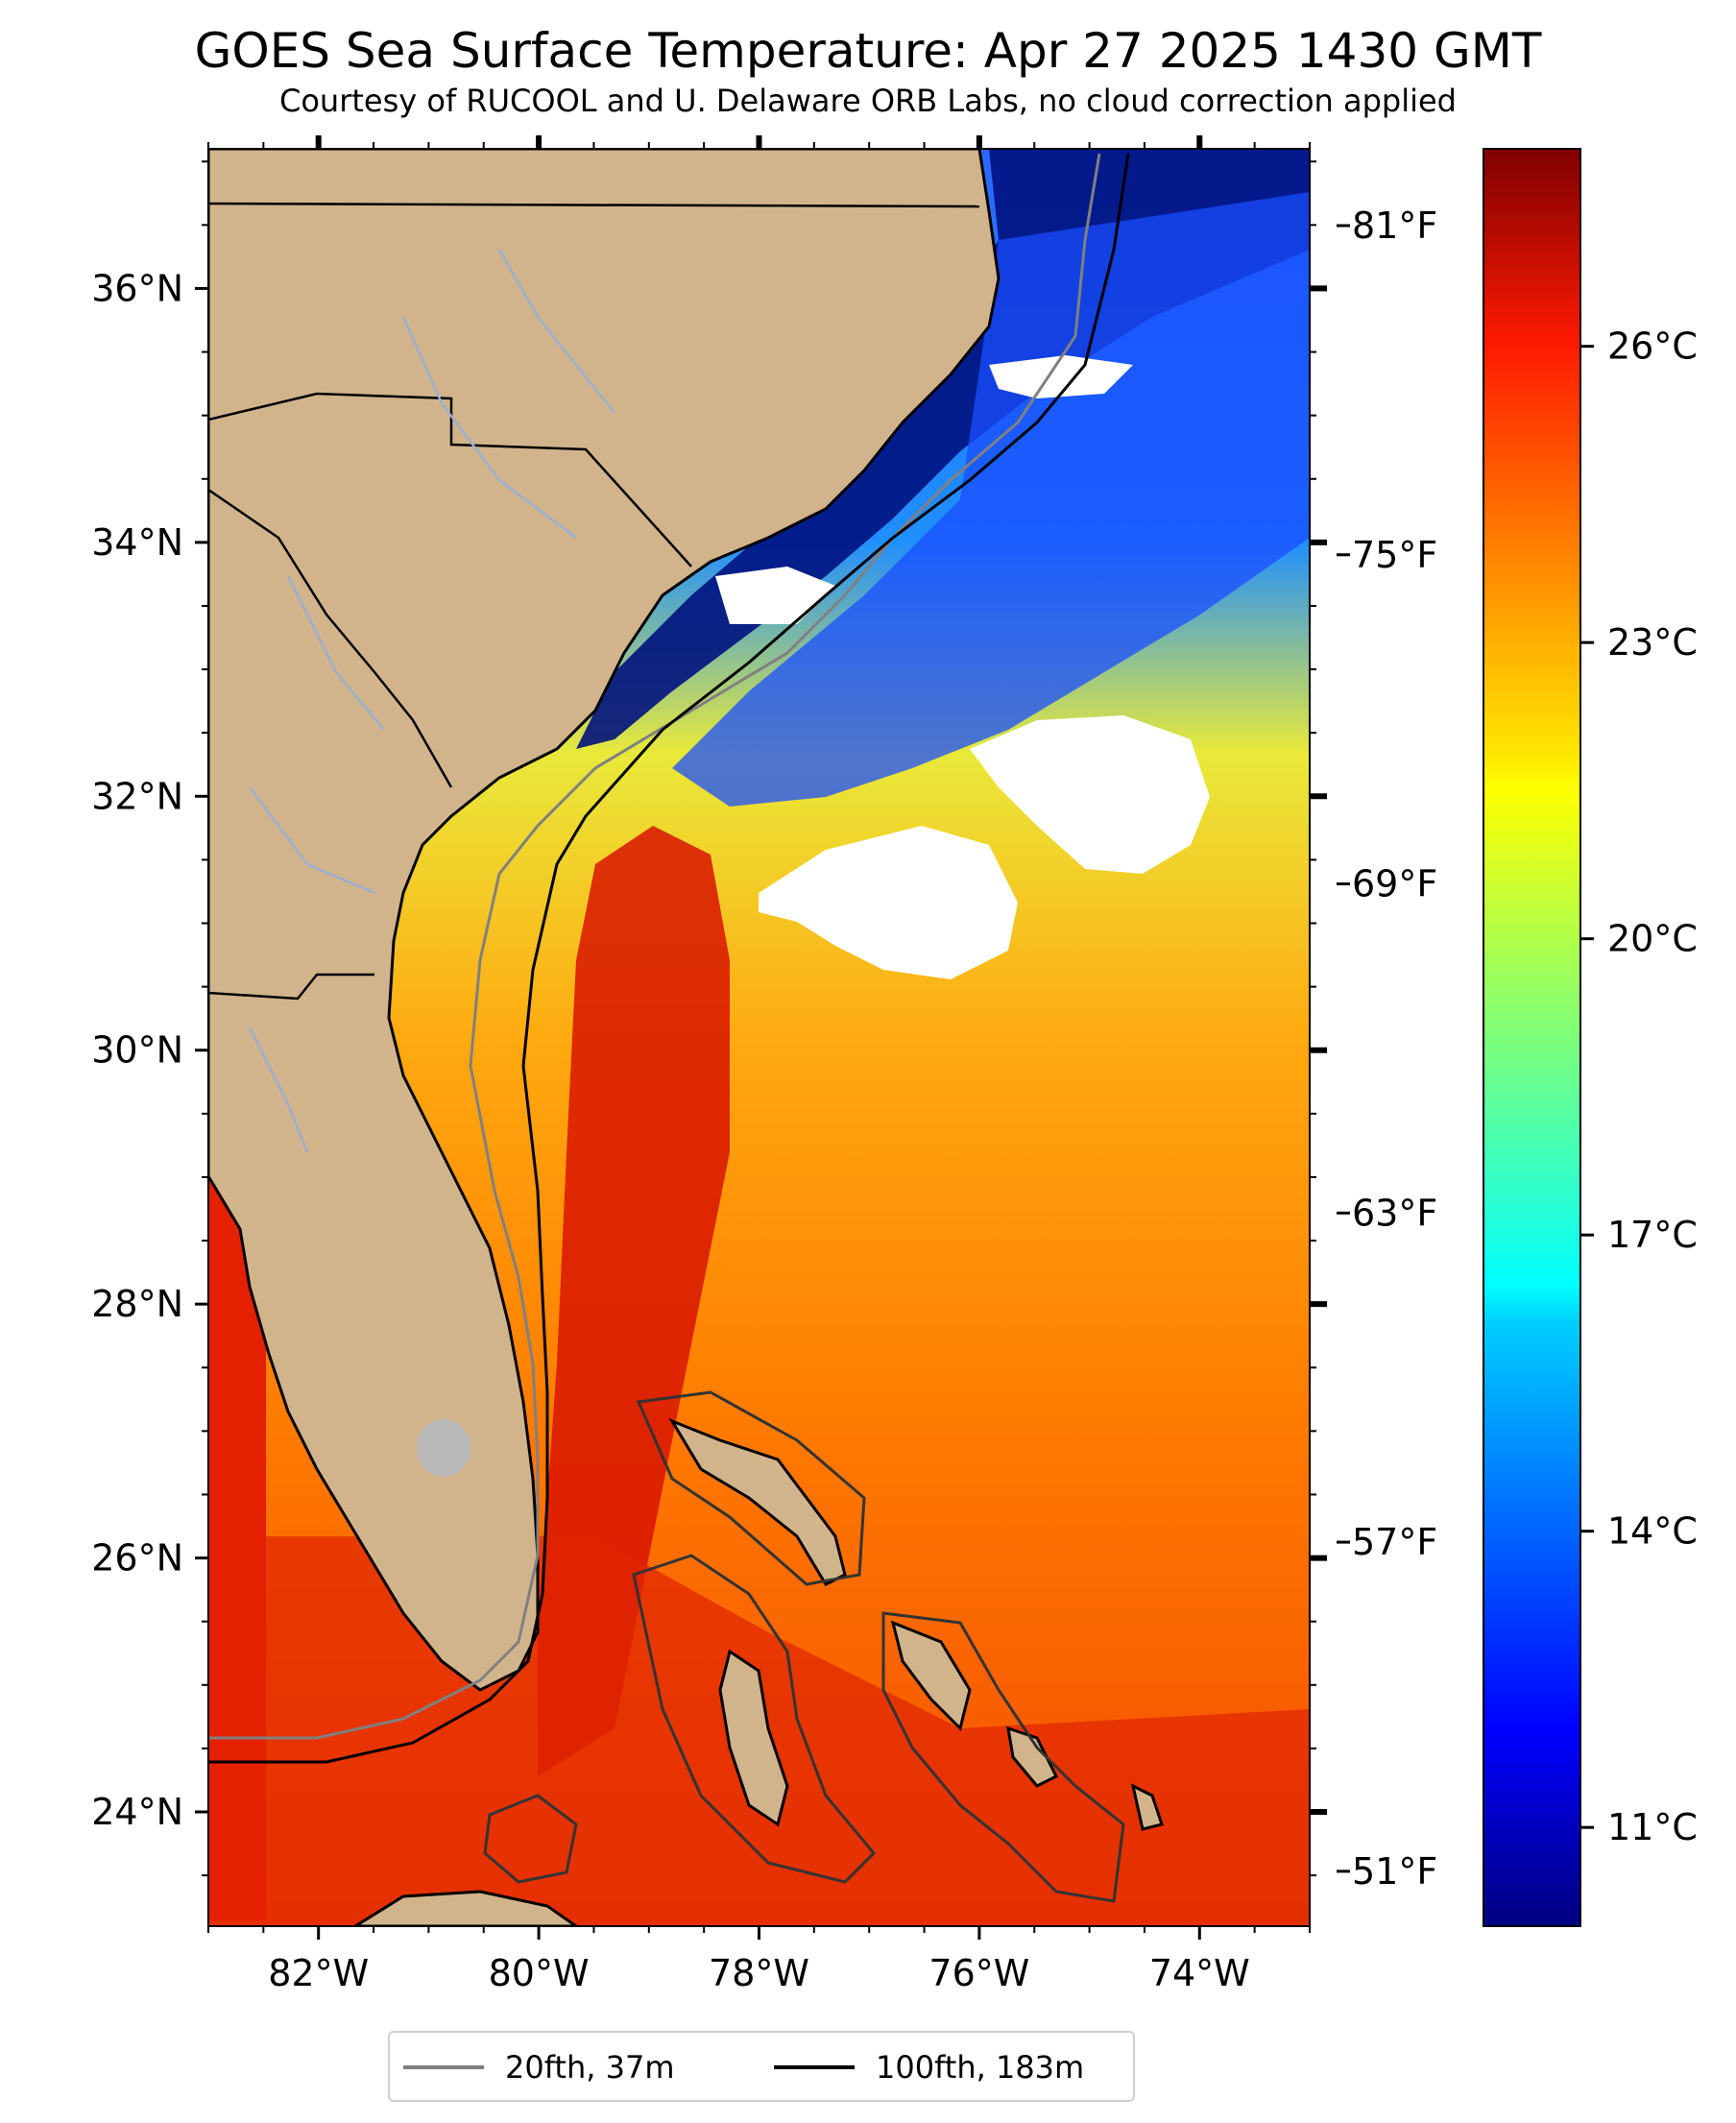 The image size is (1736, 2123). Describe the element at coordinates (804, 1646) in the screenshot. I see `contour-bahamas-banks` at that location.